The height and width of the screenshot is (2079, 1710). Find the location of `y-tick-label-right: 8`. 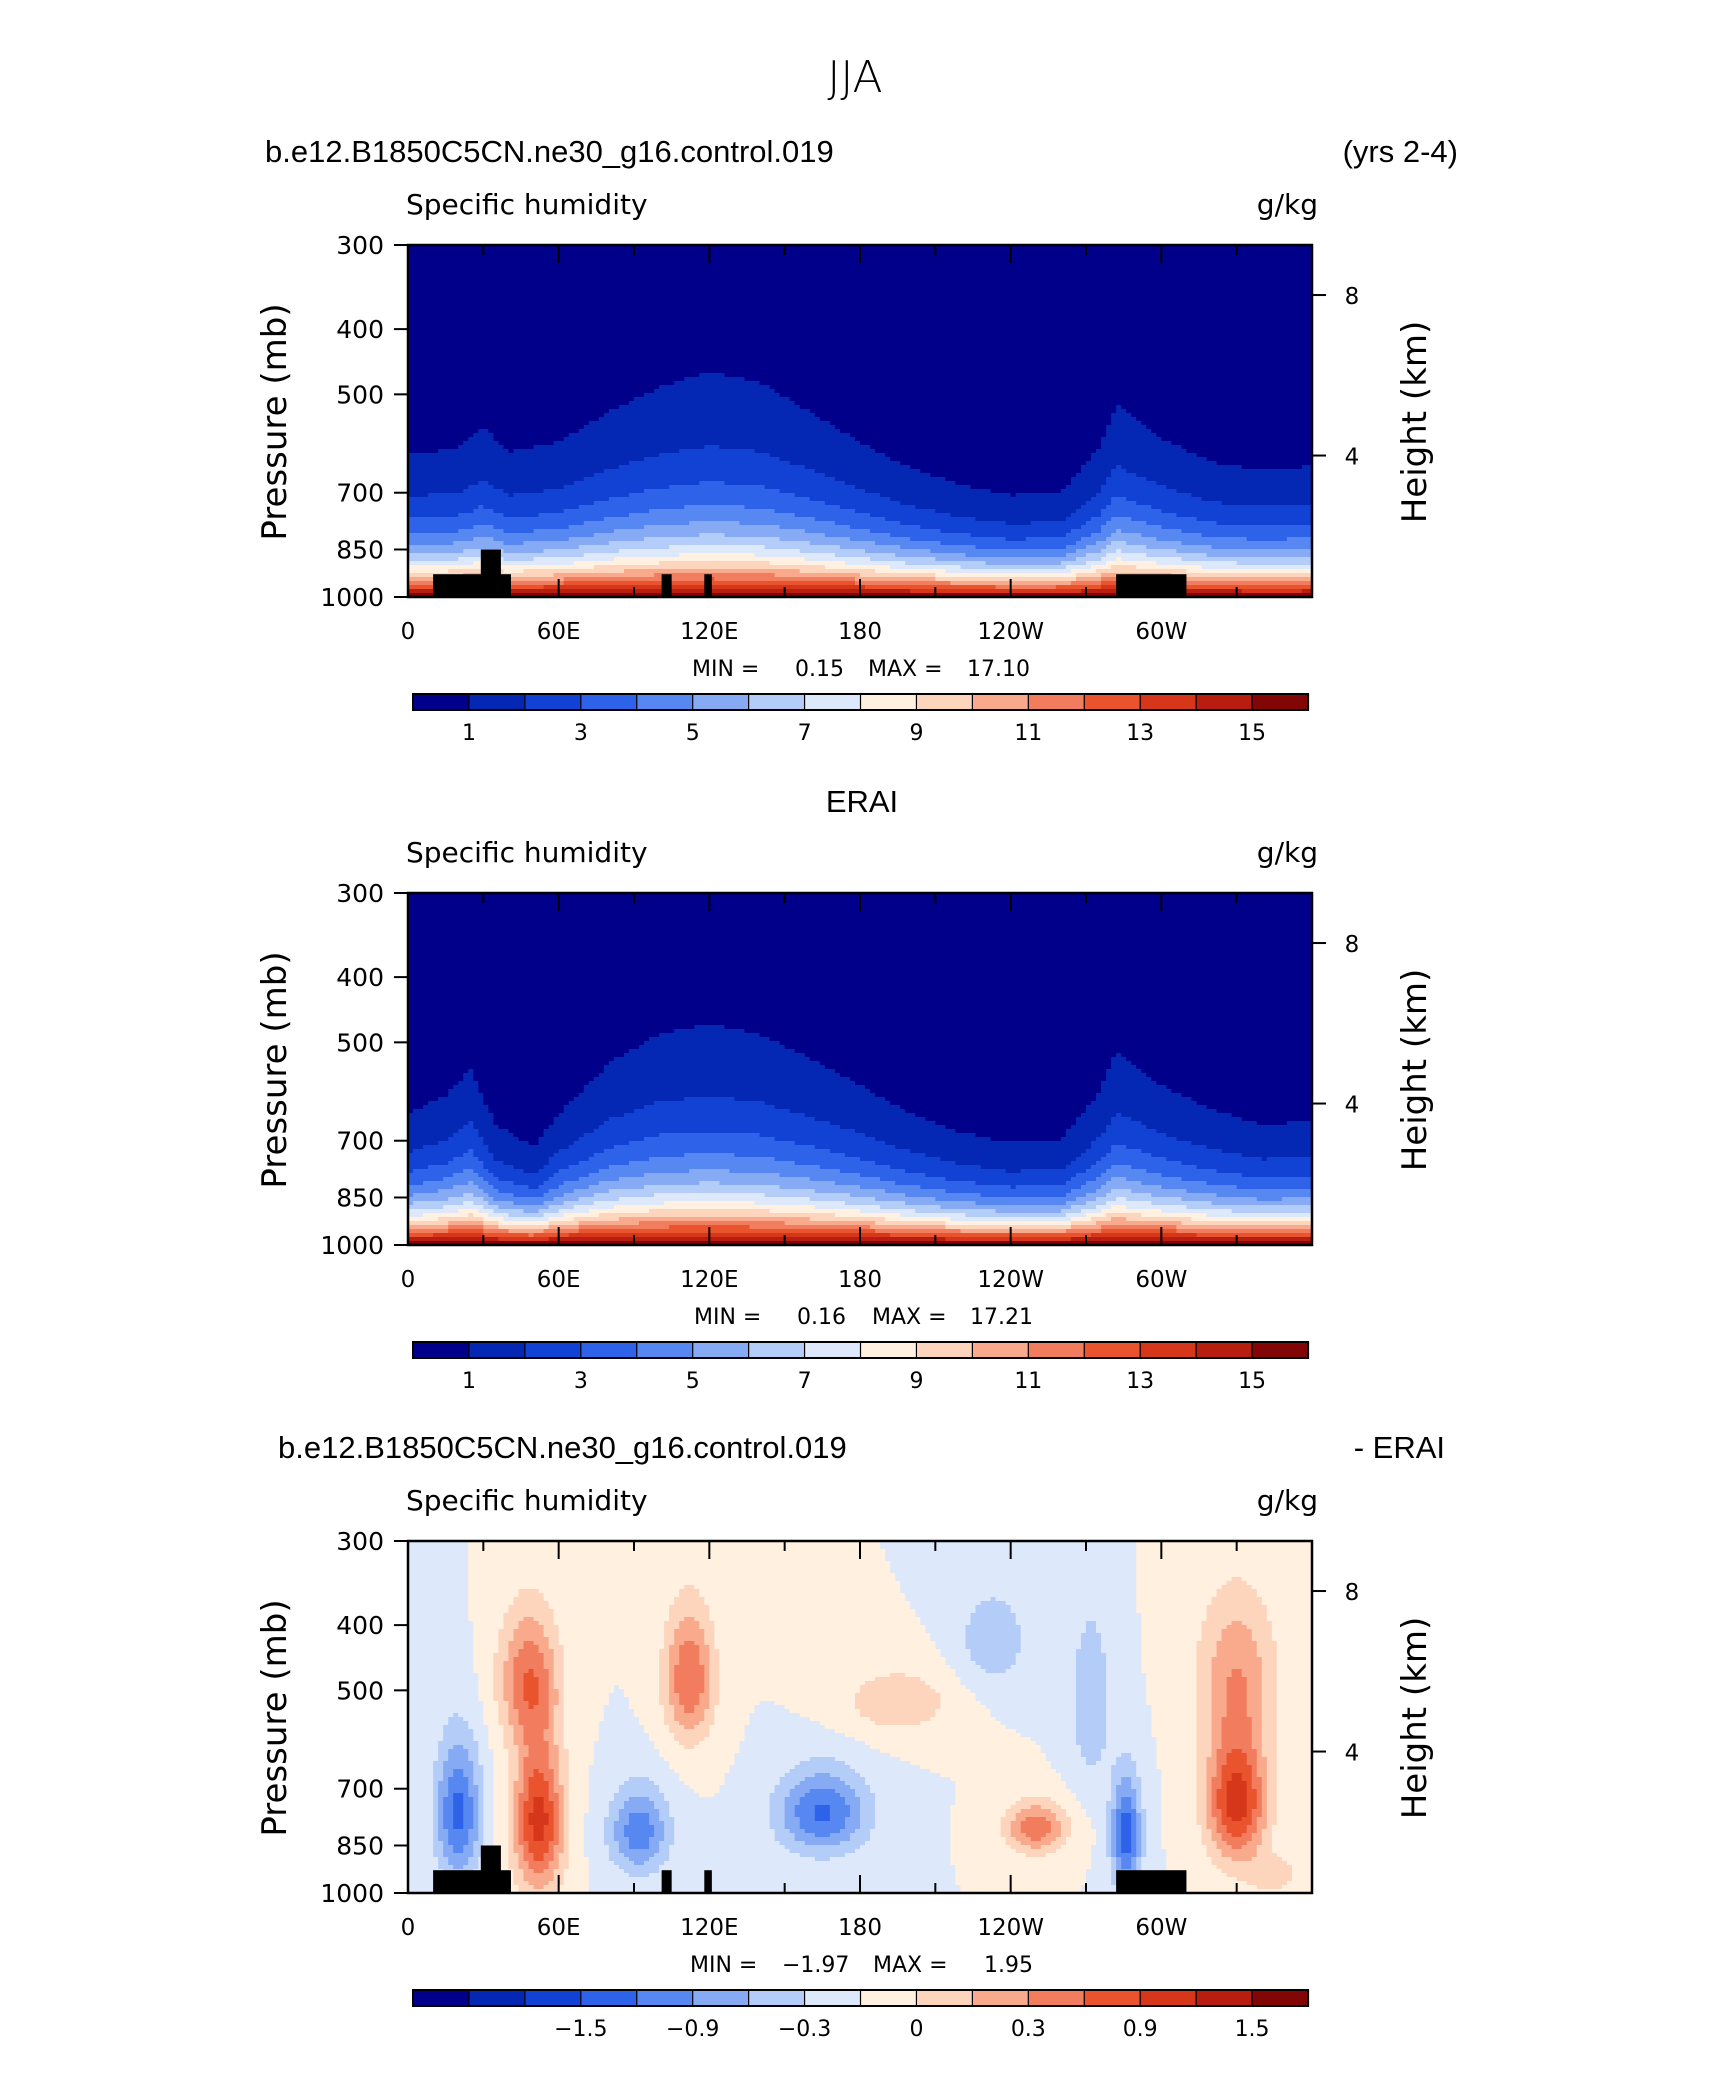

y-tick-label-right: 8 is located at coordinates (1352, 945).